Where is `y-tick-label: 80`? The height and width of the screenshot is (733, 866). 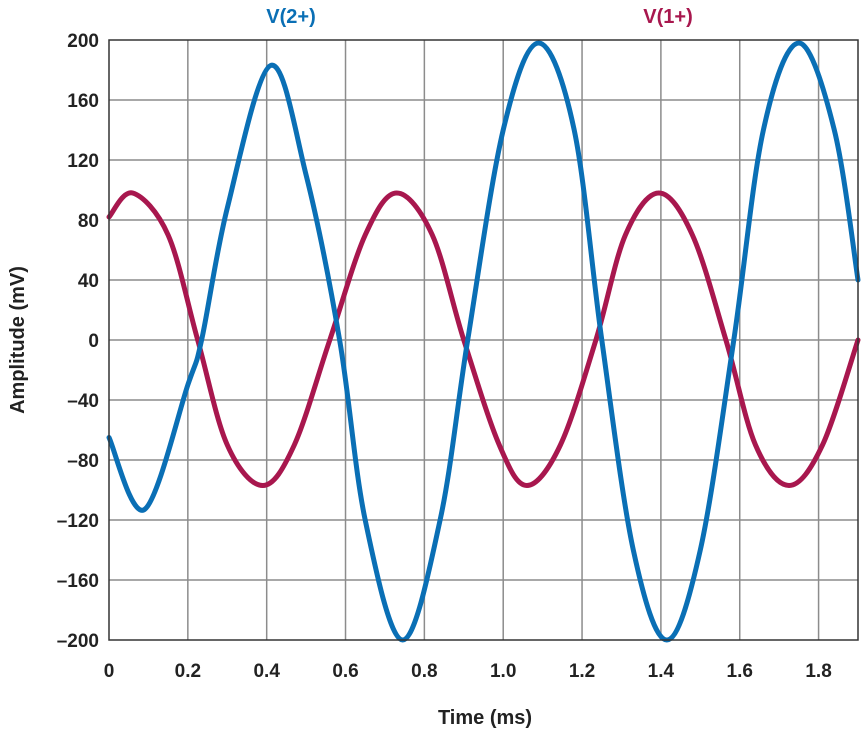 y-tick-label: 80 is located at coordinates (88, 221).